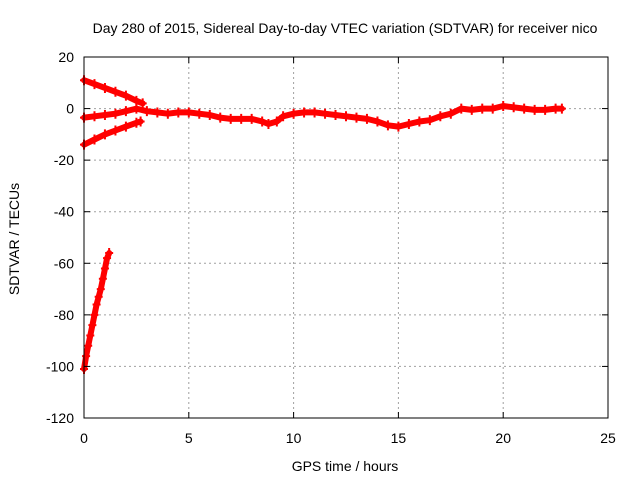  What do you see at coordinates (189, 438) in the screenshot?
I see `x-tick-label: 5` at bounding box center [189, 438].